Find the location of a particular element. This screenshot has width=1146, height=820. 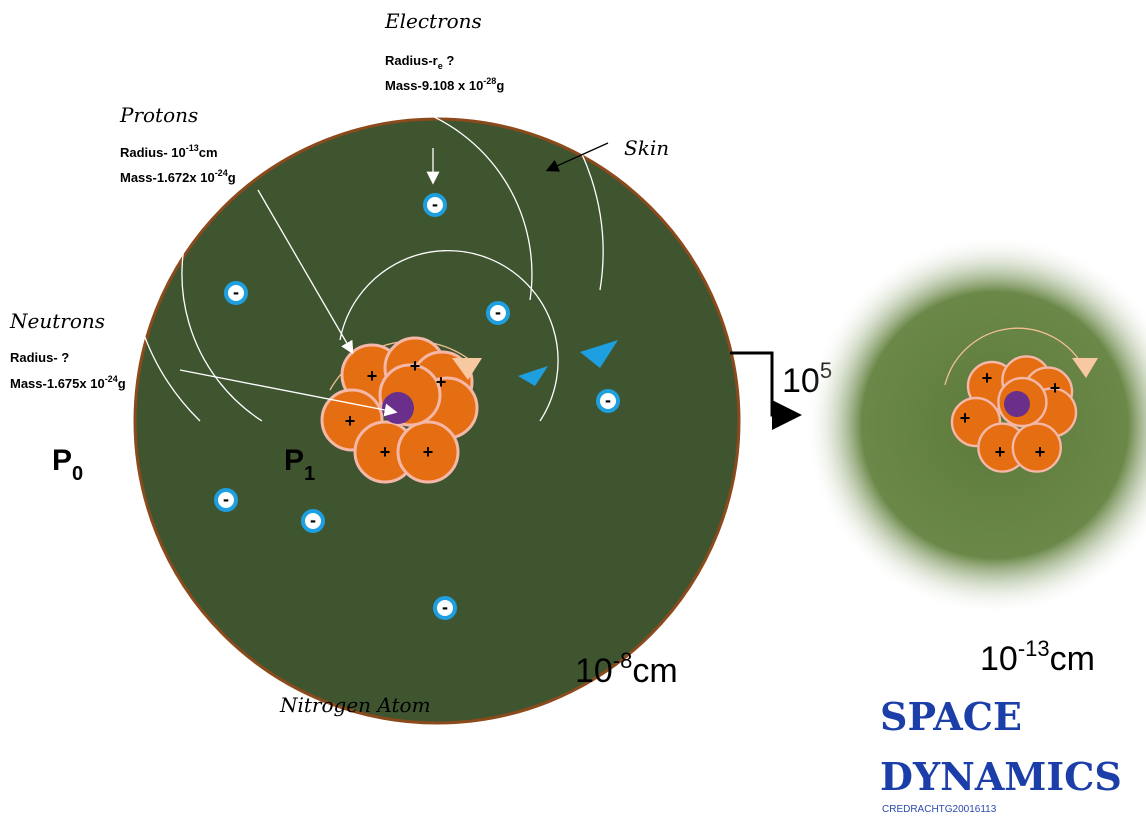

label: Radius-re ? is located at coordinates (419, 62).